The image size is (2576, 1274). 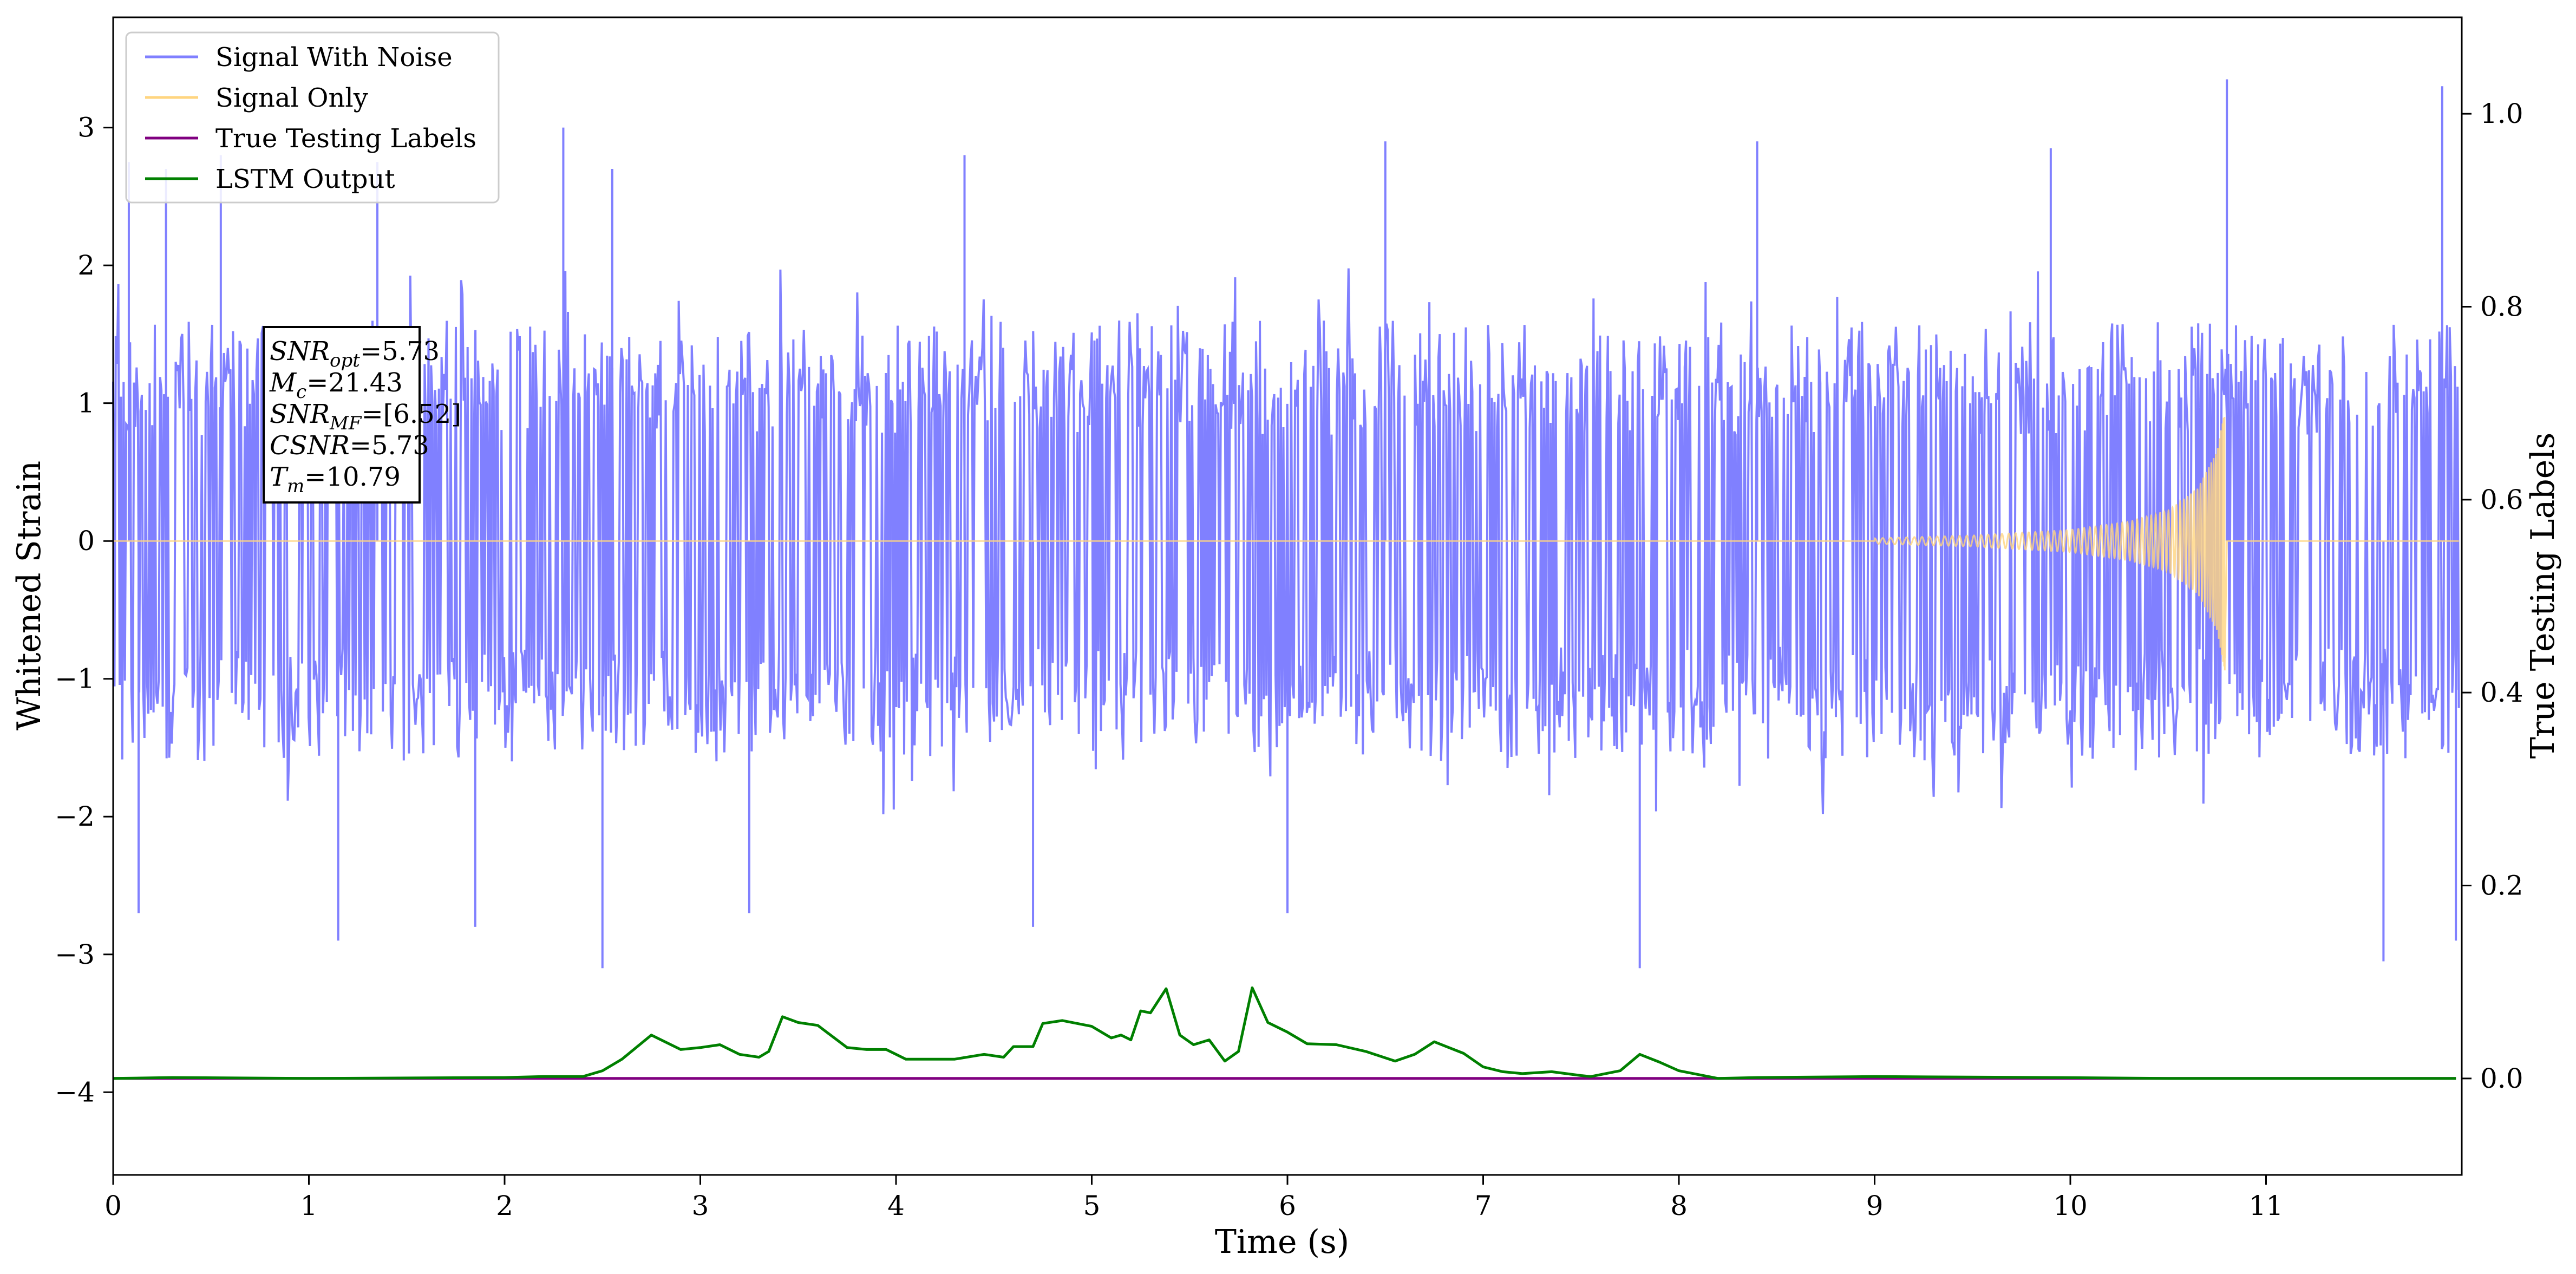 I want to click on x-tick-label: 0, so click(x=113, y=1205).